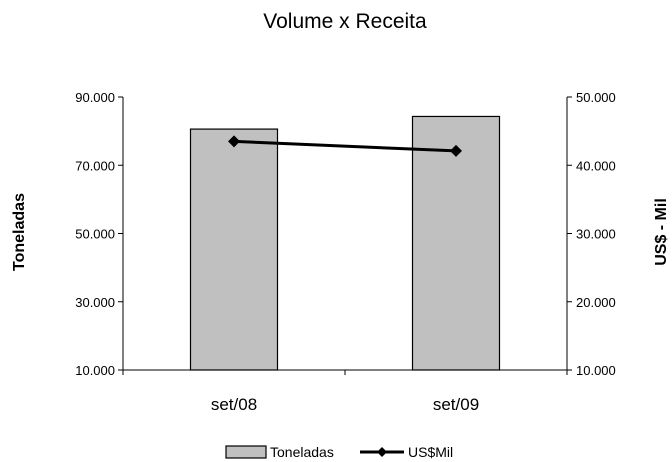 The image size is (672, 462). I want to click on right-axis-tick-label: 10.000, so click(596, 370).